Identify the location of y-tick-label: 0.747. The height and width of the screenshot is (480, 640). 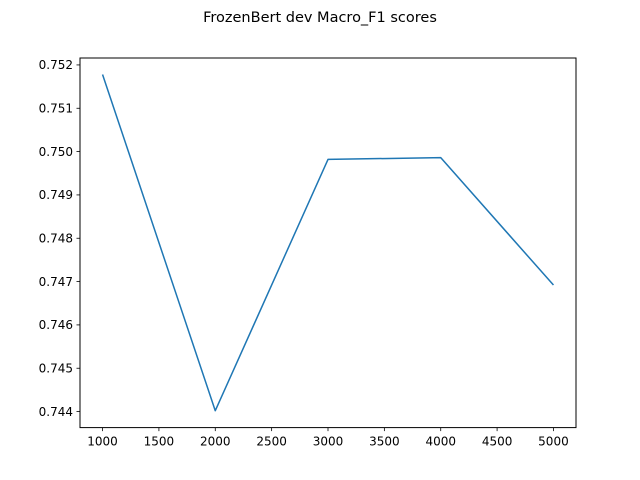
(56, 282).